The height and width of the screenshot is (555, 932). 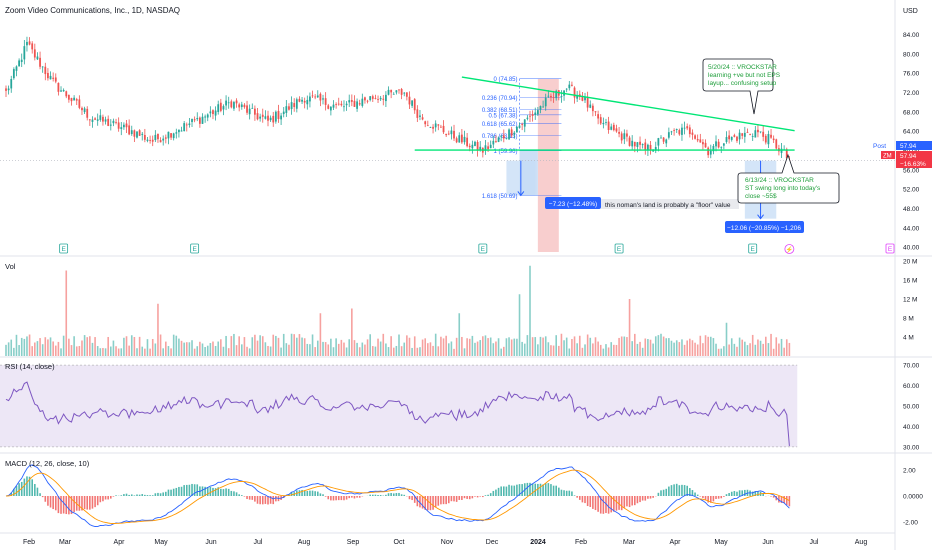 What do you see at coordinates (398, 406) in the screenshot?
I see `rsi-band` at bounding box center [398, 406].